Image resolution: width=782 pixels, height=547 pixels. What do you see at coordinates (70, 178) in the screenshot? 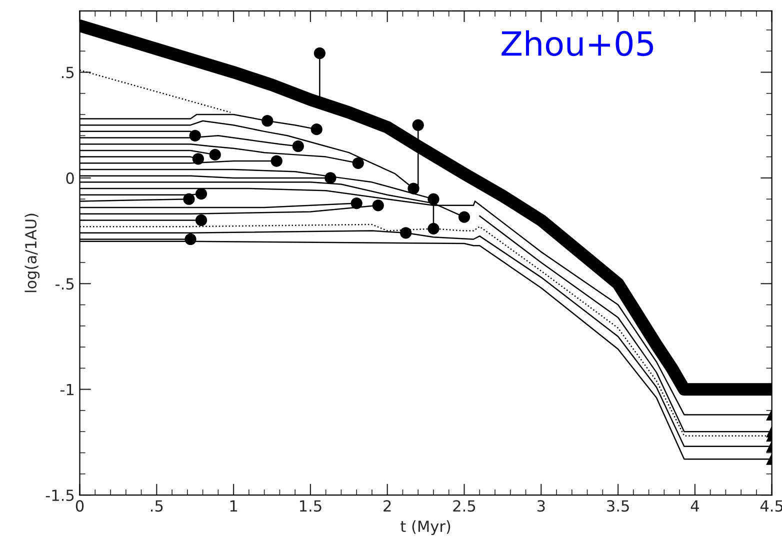
I see `y-tick-label: 0` at bounding box center [70, 178].